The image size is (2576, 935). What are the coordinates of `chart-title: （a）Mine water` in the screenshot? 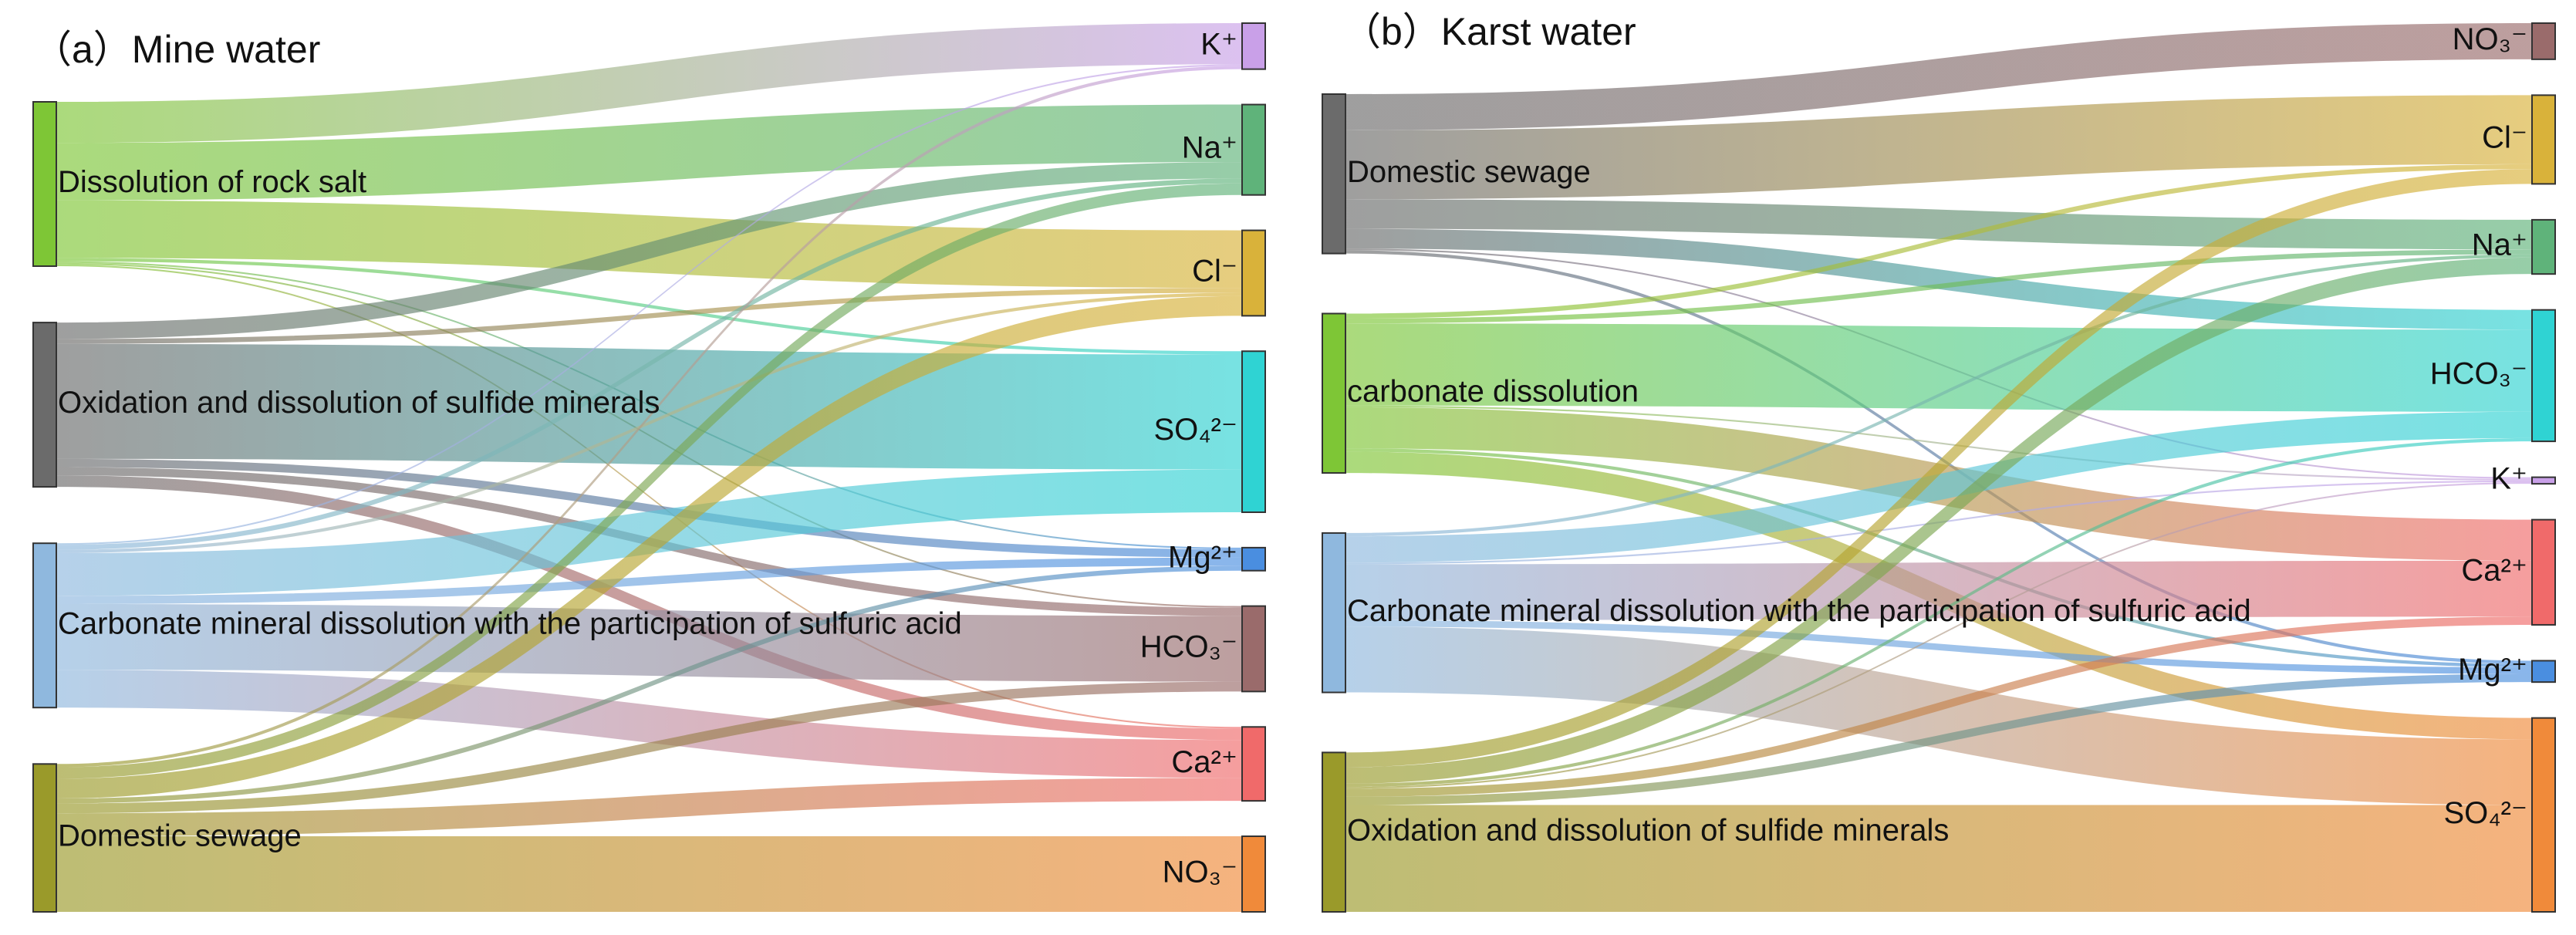 It's located at (176, 49).